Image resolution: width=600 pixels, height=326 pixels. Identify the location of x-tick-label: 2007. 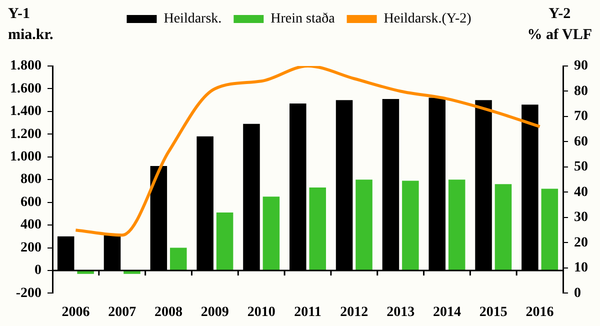
(122, 312).